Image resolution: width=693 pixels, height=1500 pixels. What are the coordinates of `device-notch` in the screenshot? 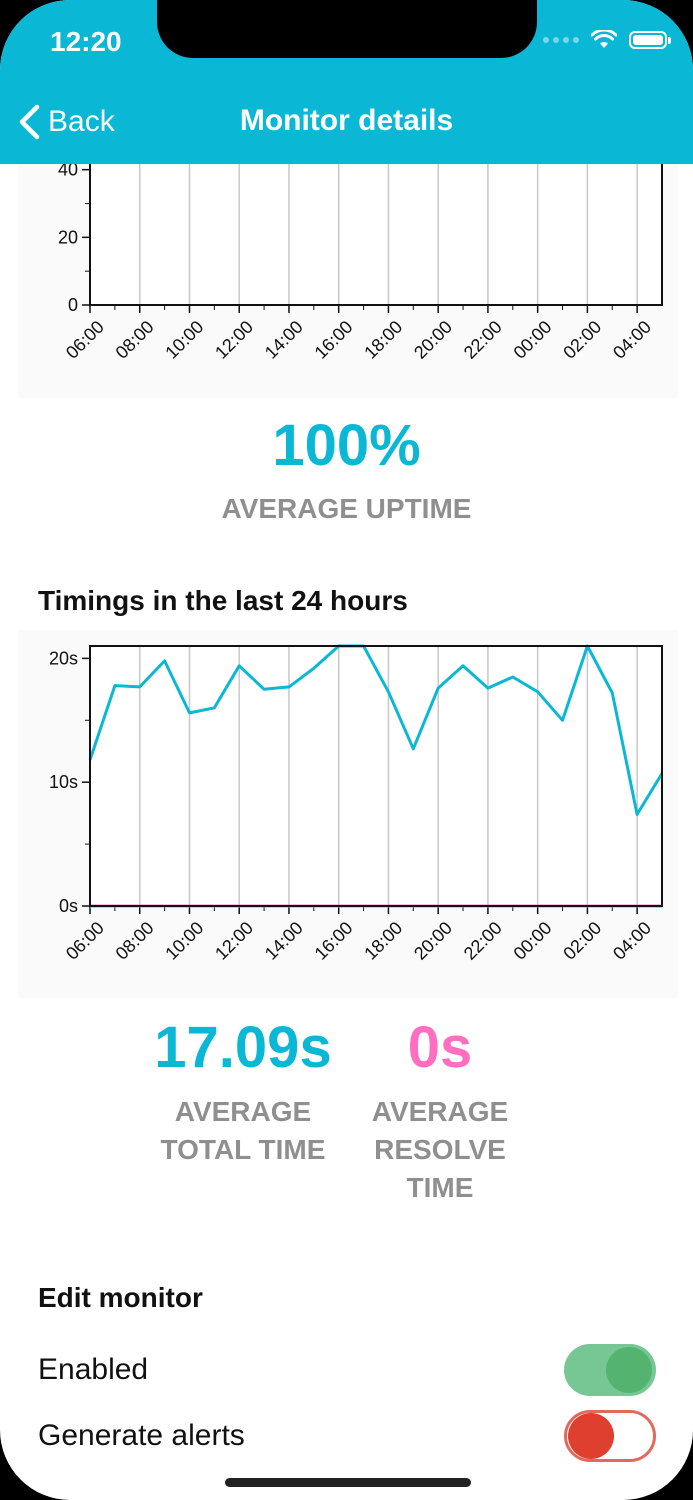 It's located at (347, 29).